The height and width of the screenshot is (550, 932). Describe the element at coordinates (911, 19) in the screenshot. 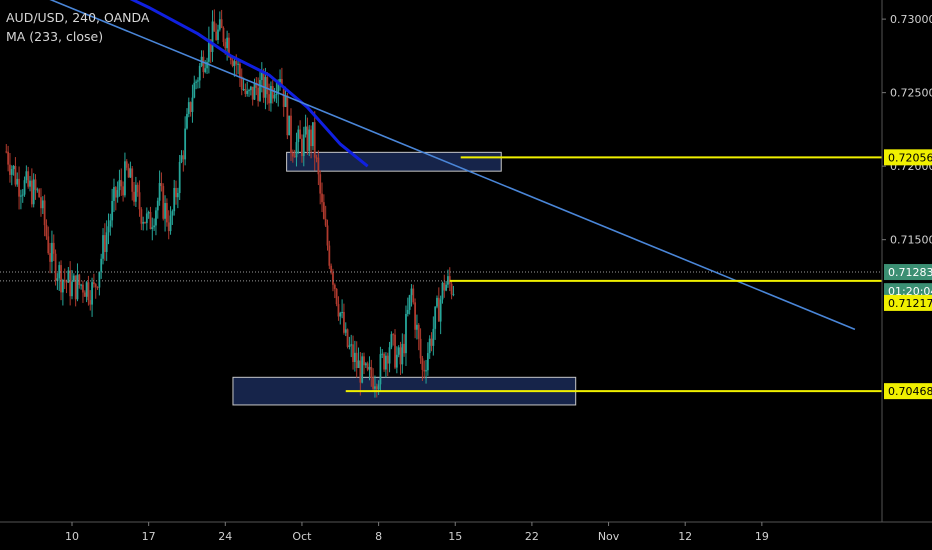

I see `y-tick-label-0: 0.73000` at that location.